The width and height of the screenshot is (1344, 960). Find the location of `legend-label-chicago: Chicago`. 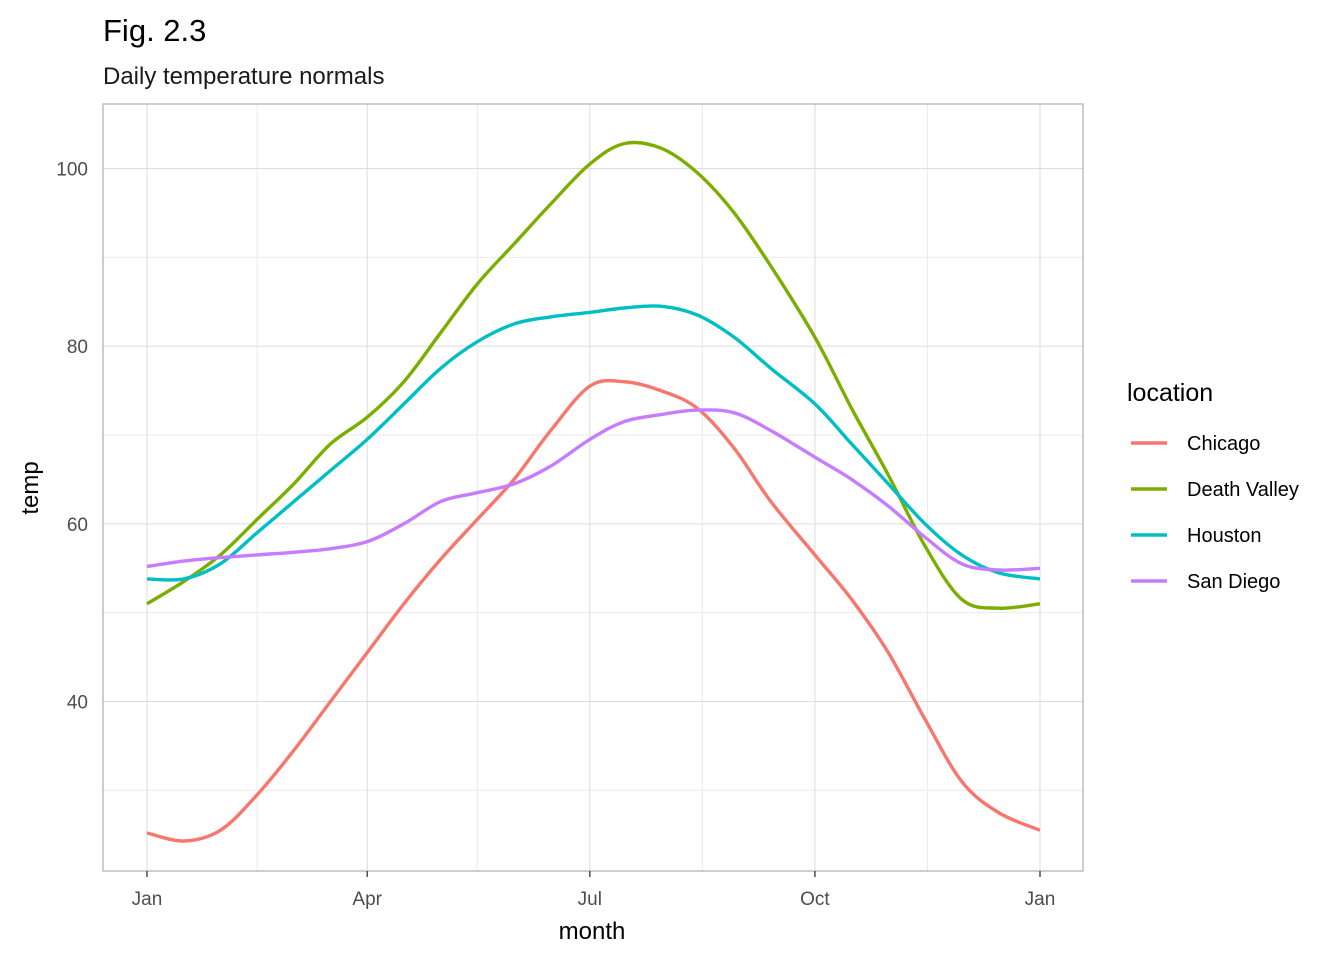

legend-label-chicago: Chicago is located at coordinates (1223, 444).